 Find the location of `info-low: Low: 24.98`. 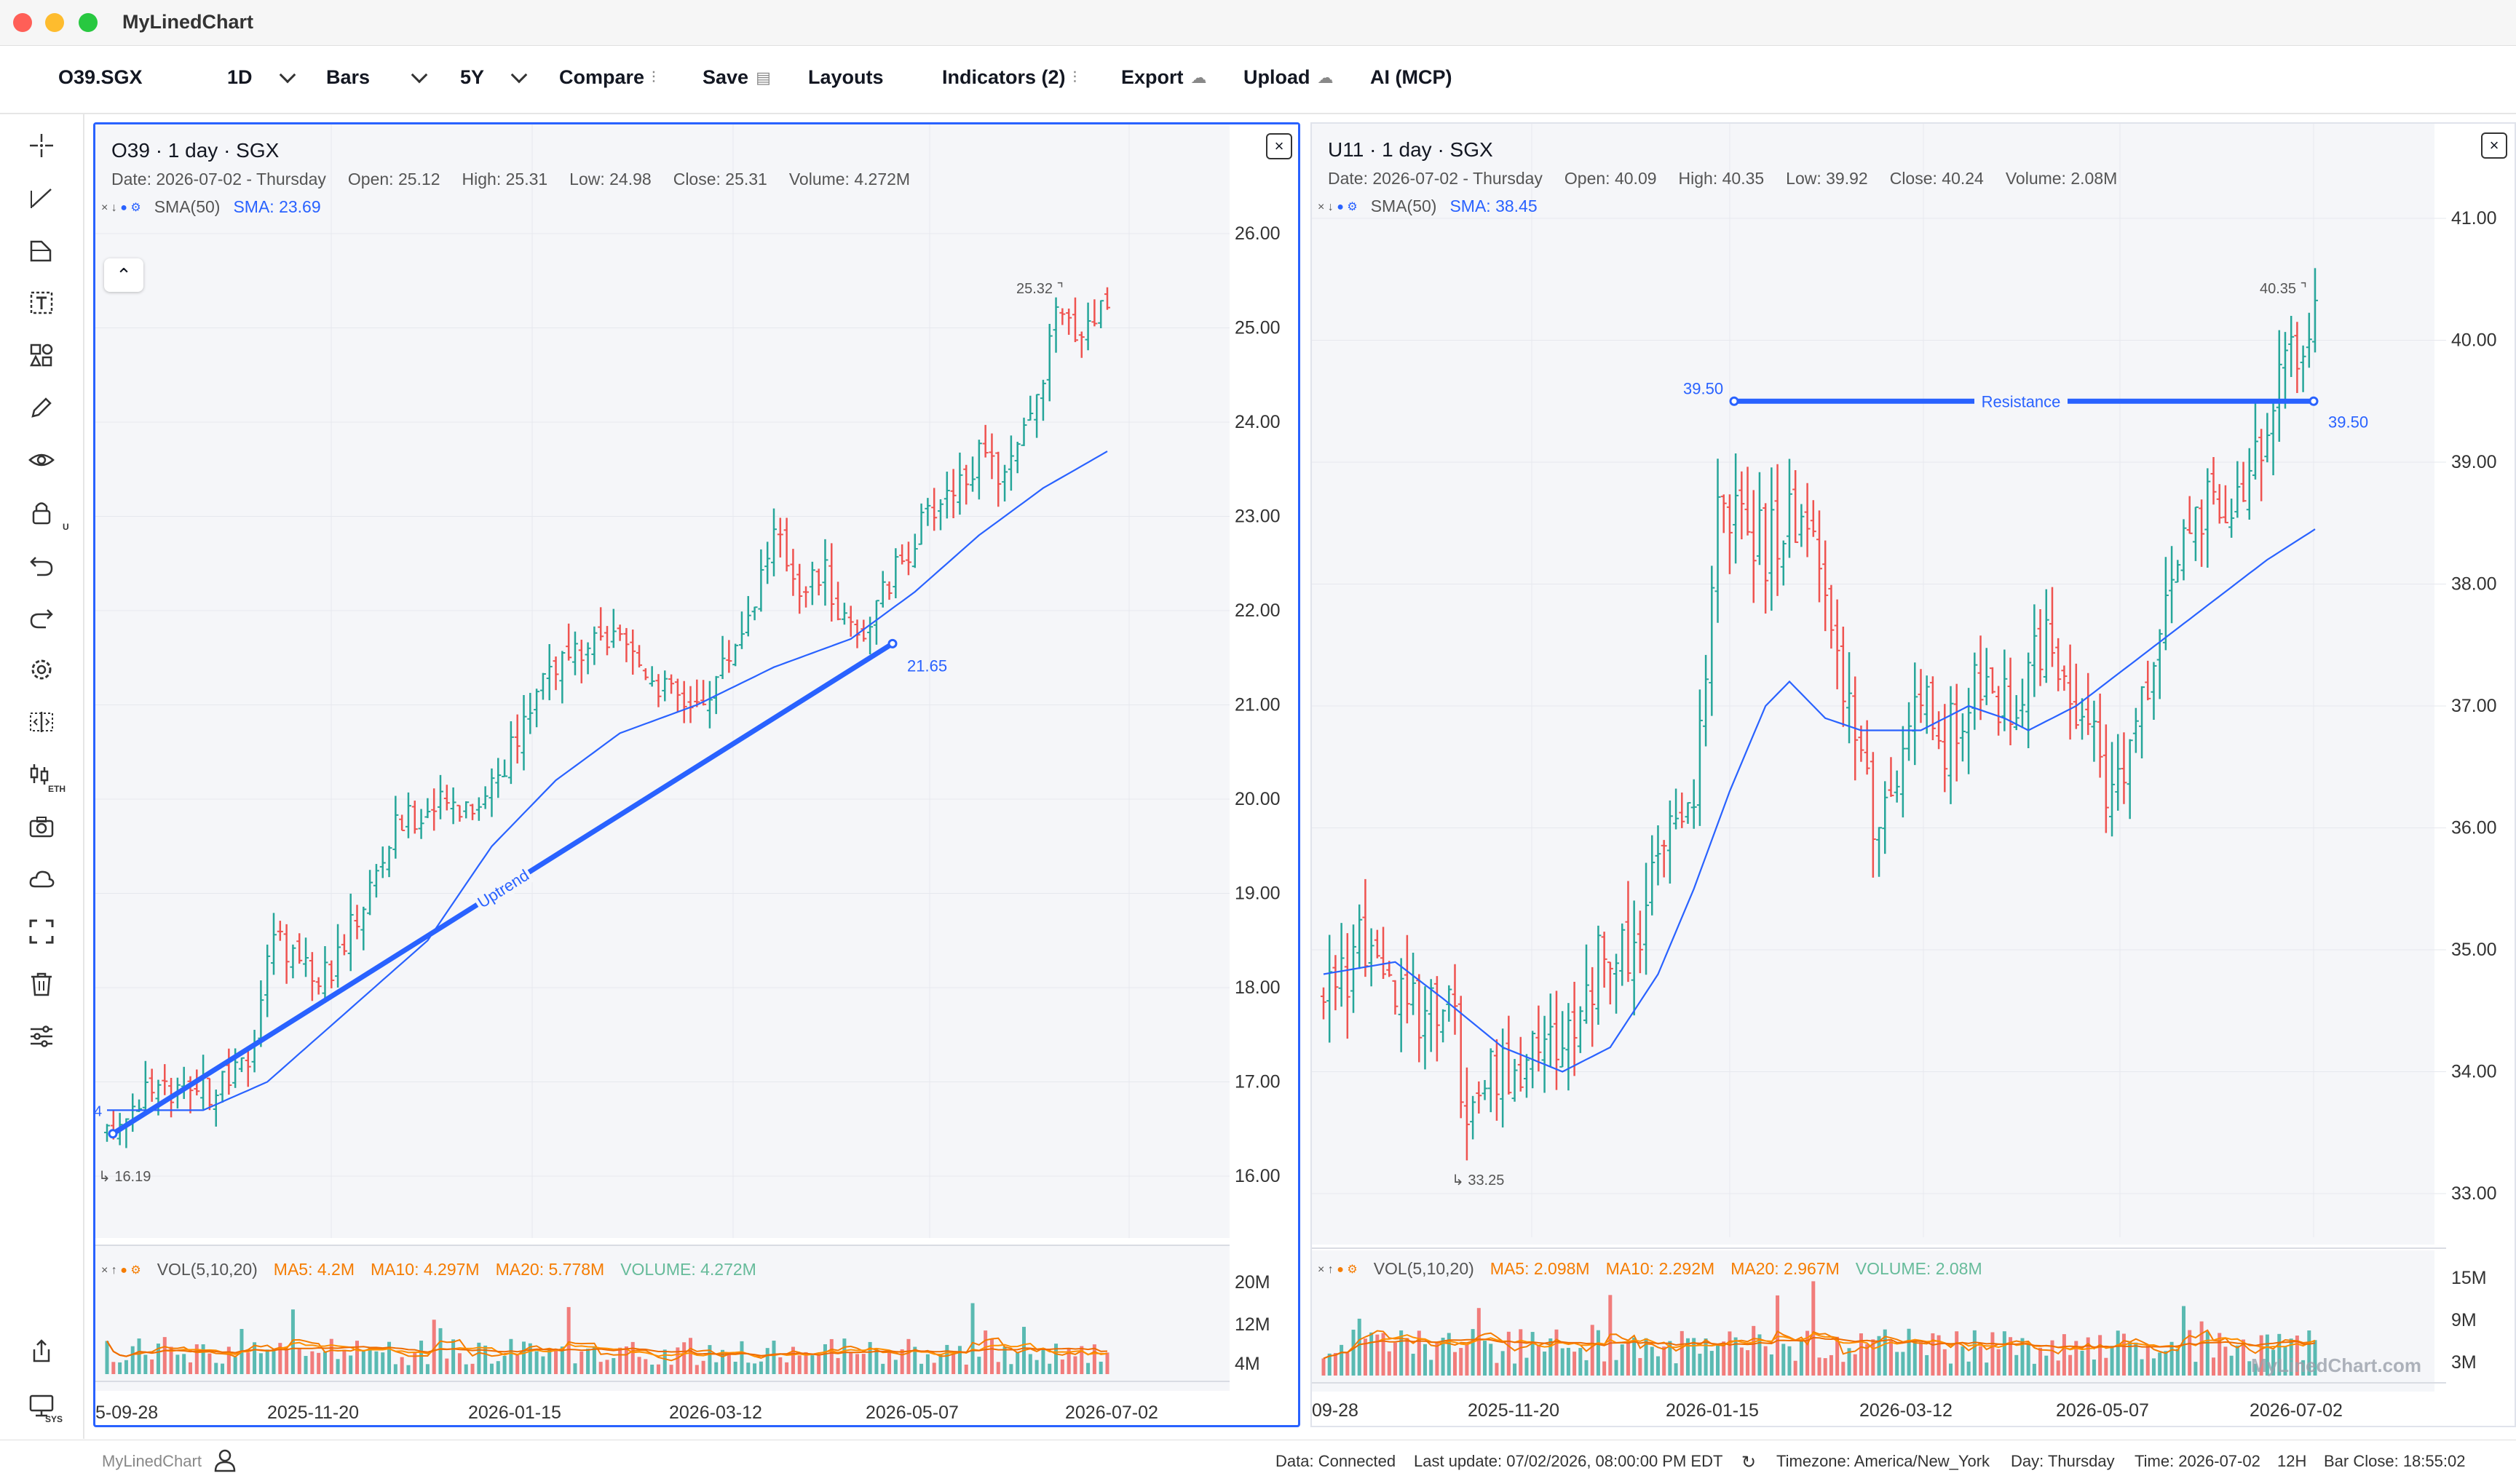

info-low: Low: 24.98 is located at coordinates (611, 179).